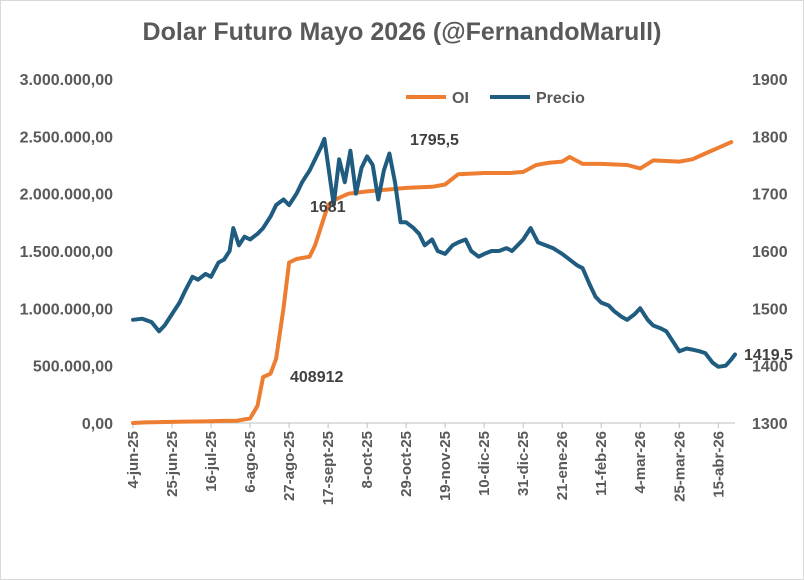  Describe the element at coordinates (250, 462) in the screenshot. I see `x-tick-label: 6-ago-25` at that location.